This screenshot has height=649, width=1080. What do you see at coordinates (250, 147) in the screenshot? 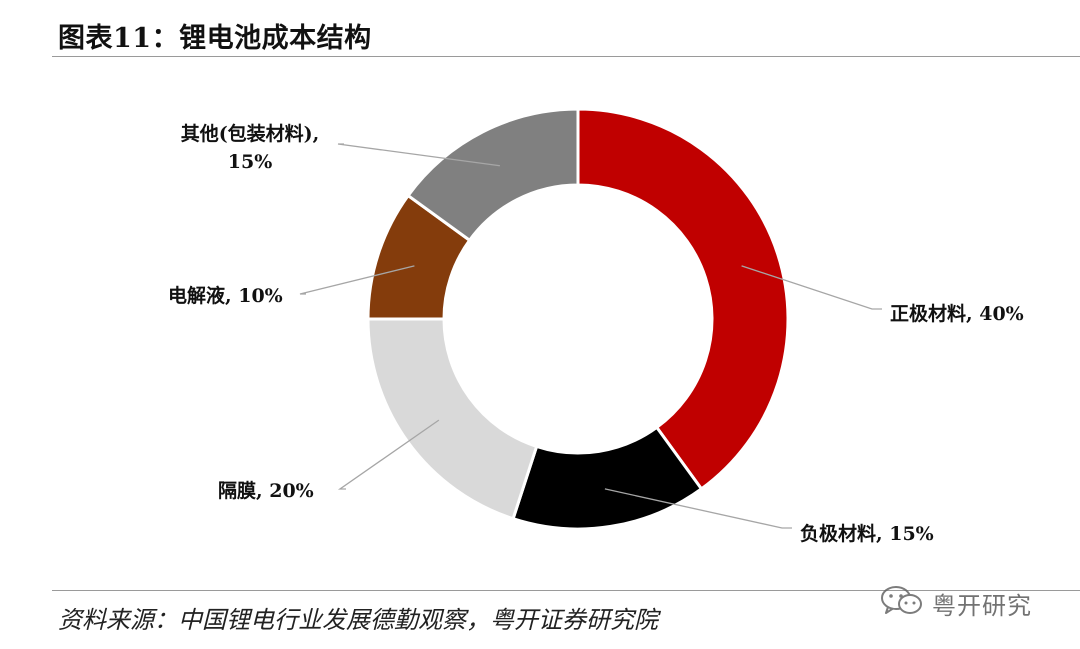
I see `slice-label: 其他(包装材料), 15%` at bounding box center [250, 147].